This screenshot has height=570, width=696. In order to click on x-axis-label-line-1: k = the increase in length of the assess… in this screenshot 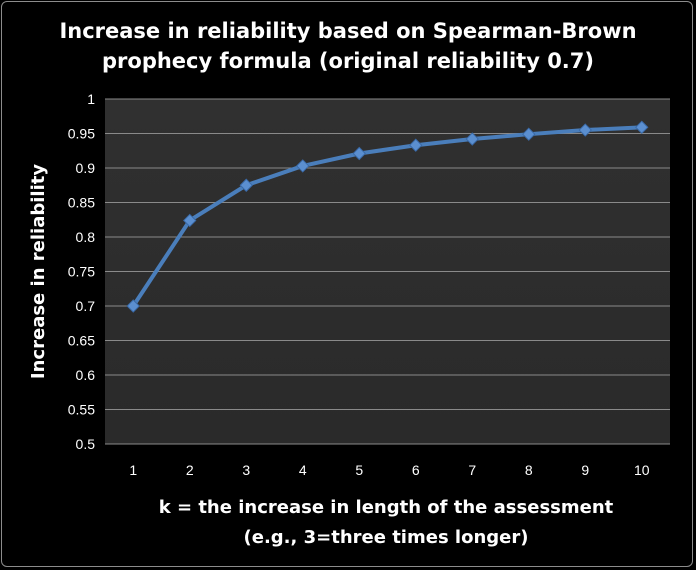, I will do `click(386, 507)`.